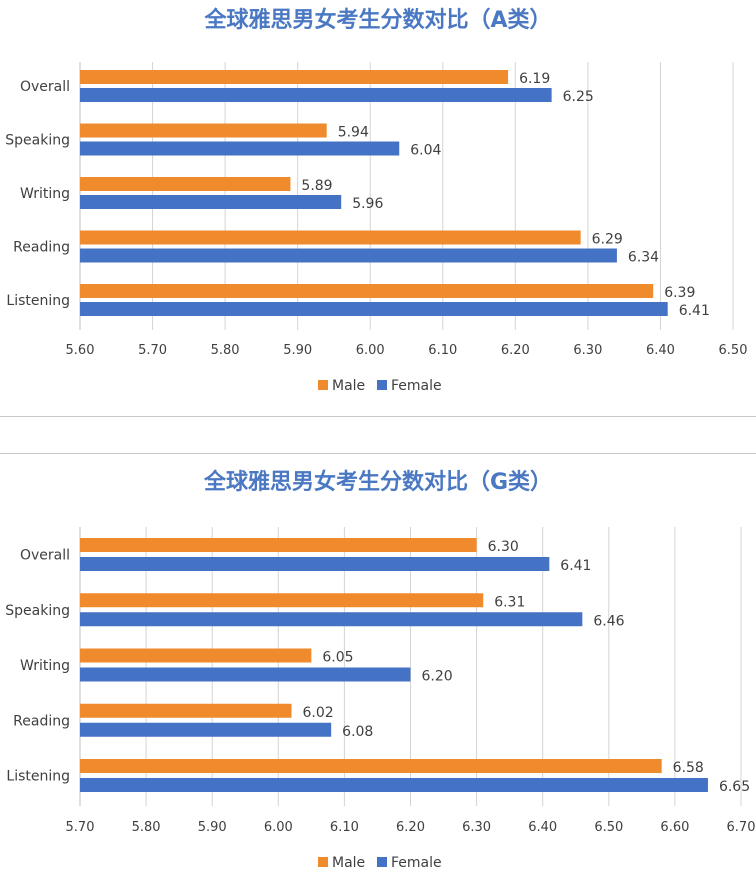 Image resolution: width=756 pixels, height=895 pixels. What do you see at coordinates (353, 133) in the screenshot?
I see `data-label: 5.94` at bounding box center [353, 133].